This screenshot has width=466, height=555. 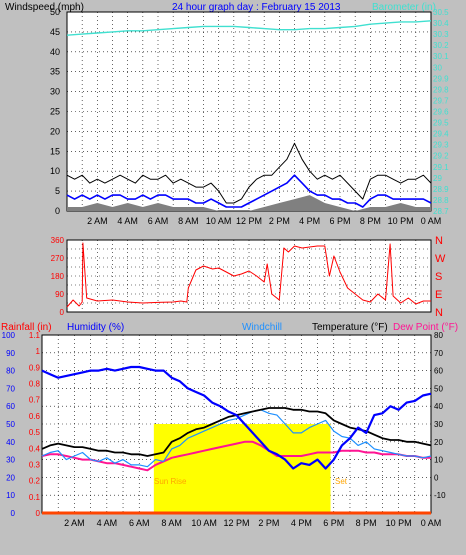 I want to click on direction-tick-label: 180, so click(x=58, y=276).